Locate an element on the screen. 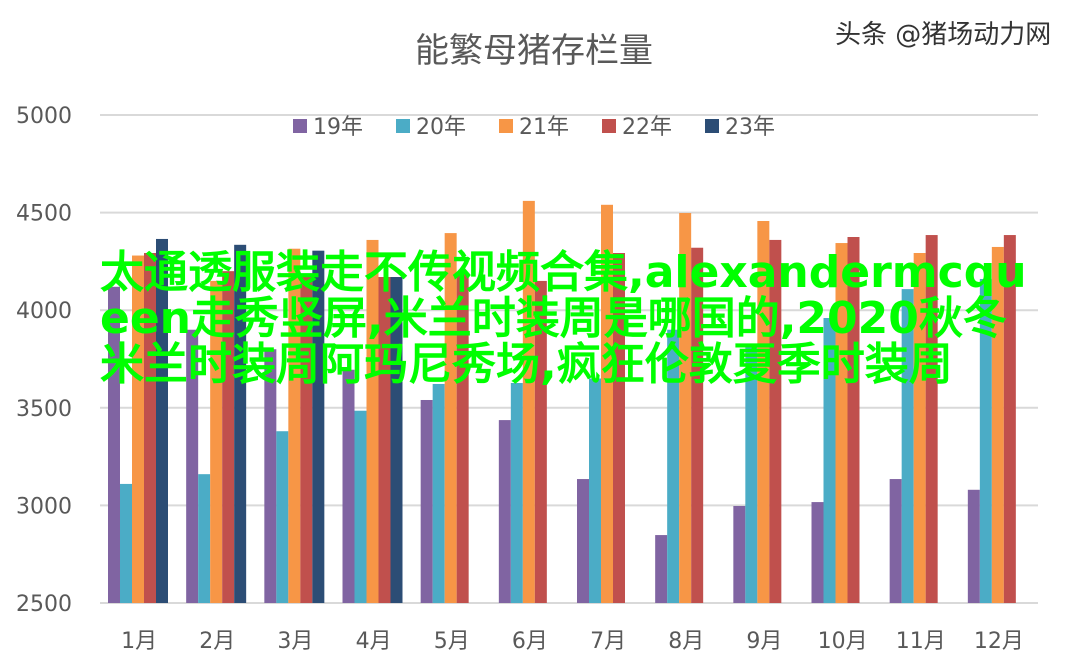  bar-20年-2月 is located at coordinates (204, 538).